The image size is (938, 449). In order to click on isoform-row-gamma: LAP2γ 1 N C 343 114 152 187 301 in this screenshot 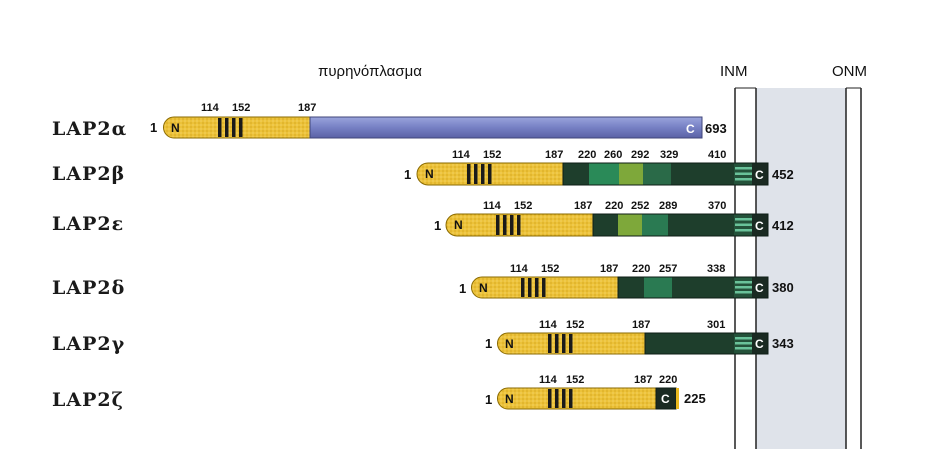, I will do `click(423, 337)`.